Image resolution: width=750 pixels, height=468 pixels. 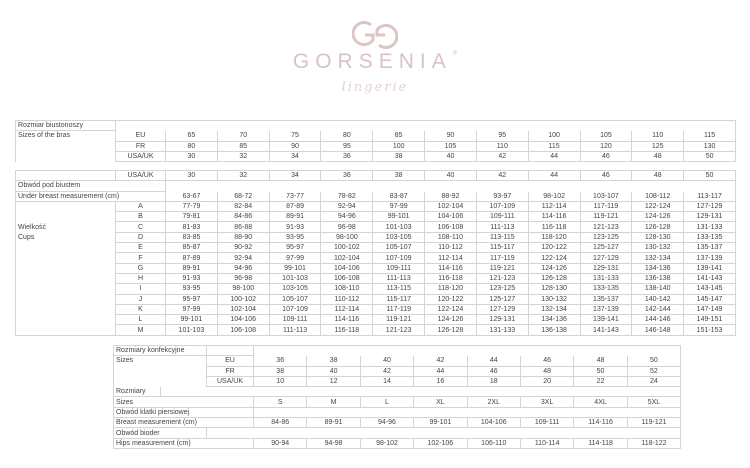 I want to click on row-label: Rozmiar biustonoszy, so click(x=65, y=125).